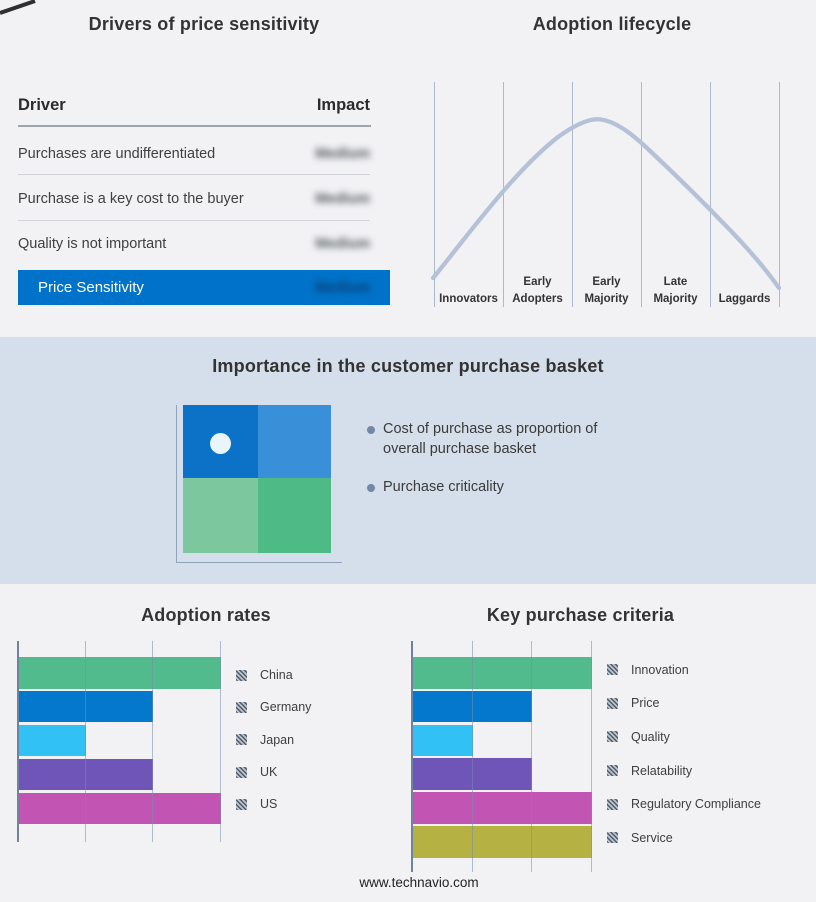  Describe the element at coordinates (342, 287) in the screenshot. I see `highlight-row-impact-value: Medium` at that location.